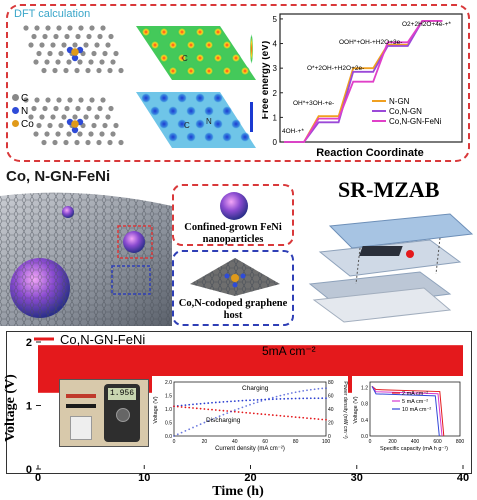 The width and height of the screenshot is (477, 500). I want to click on cycling-legend-label: Co,N-GN-FeNi, so click(102, 339).